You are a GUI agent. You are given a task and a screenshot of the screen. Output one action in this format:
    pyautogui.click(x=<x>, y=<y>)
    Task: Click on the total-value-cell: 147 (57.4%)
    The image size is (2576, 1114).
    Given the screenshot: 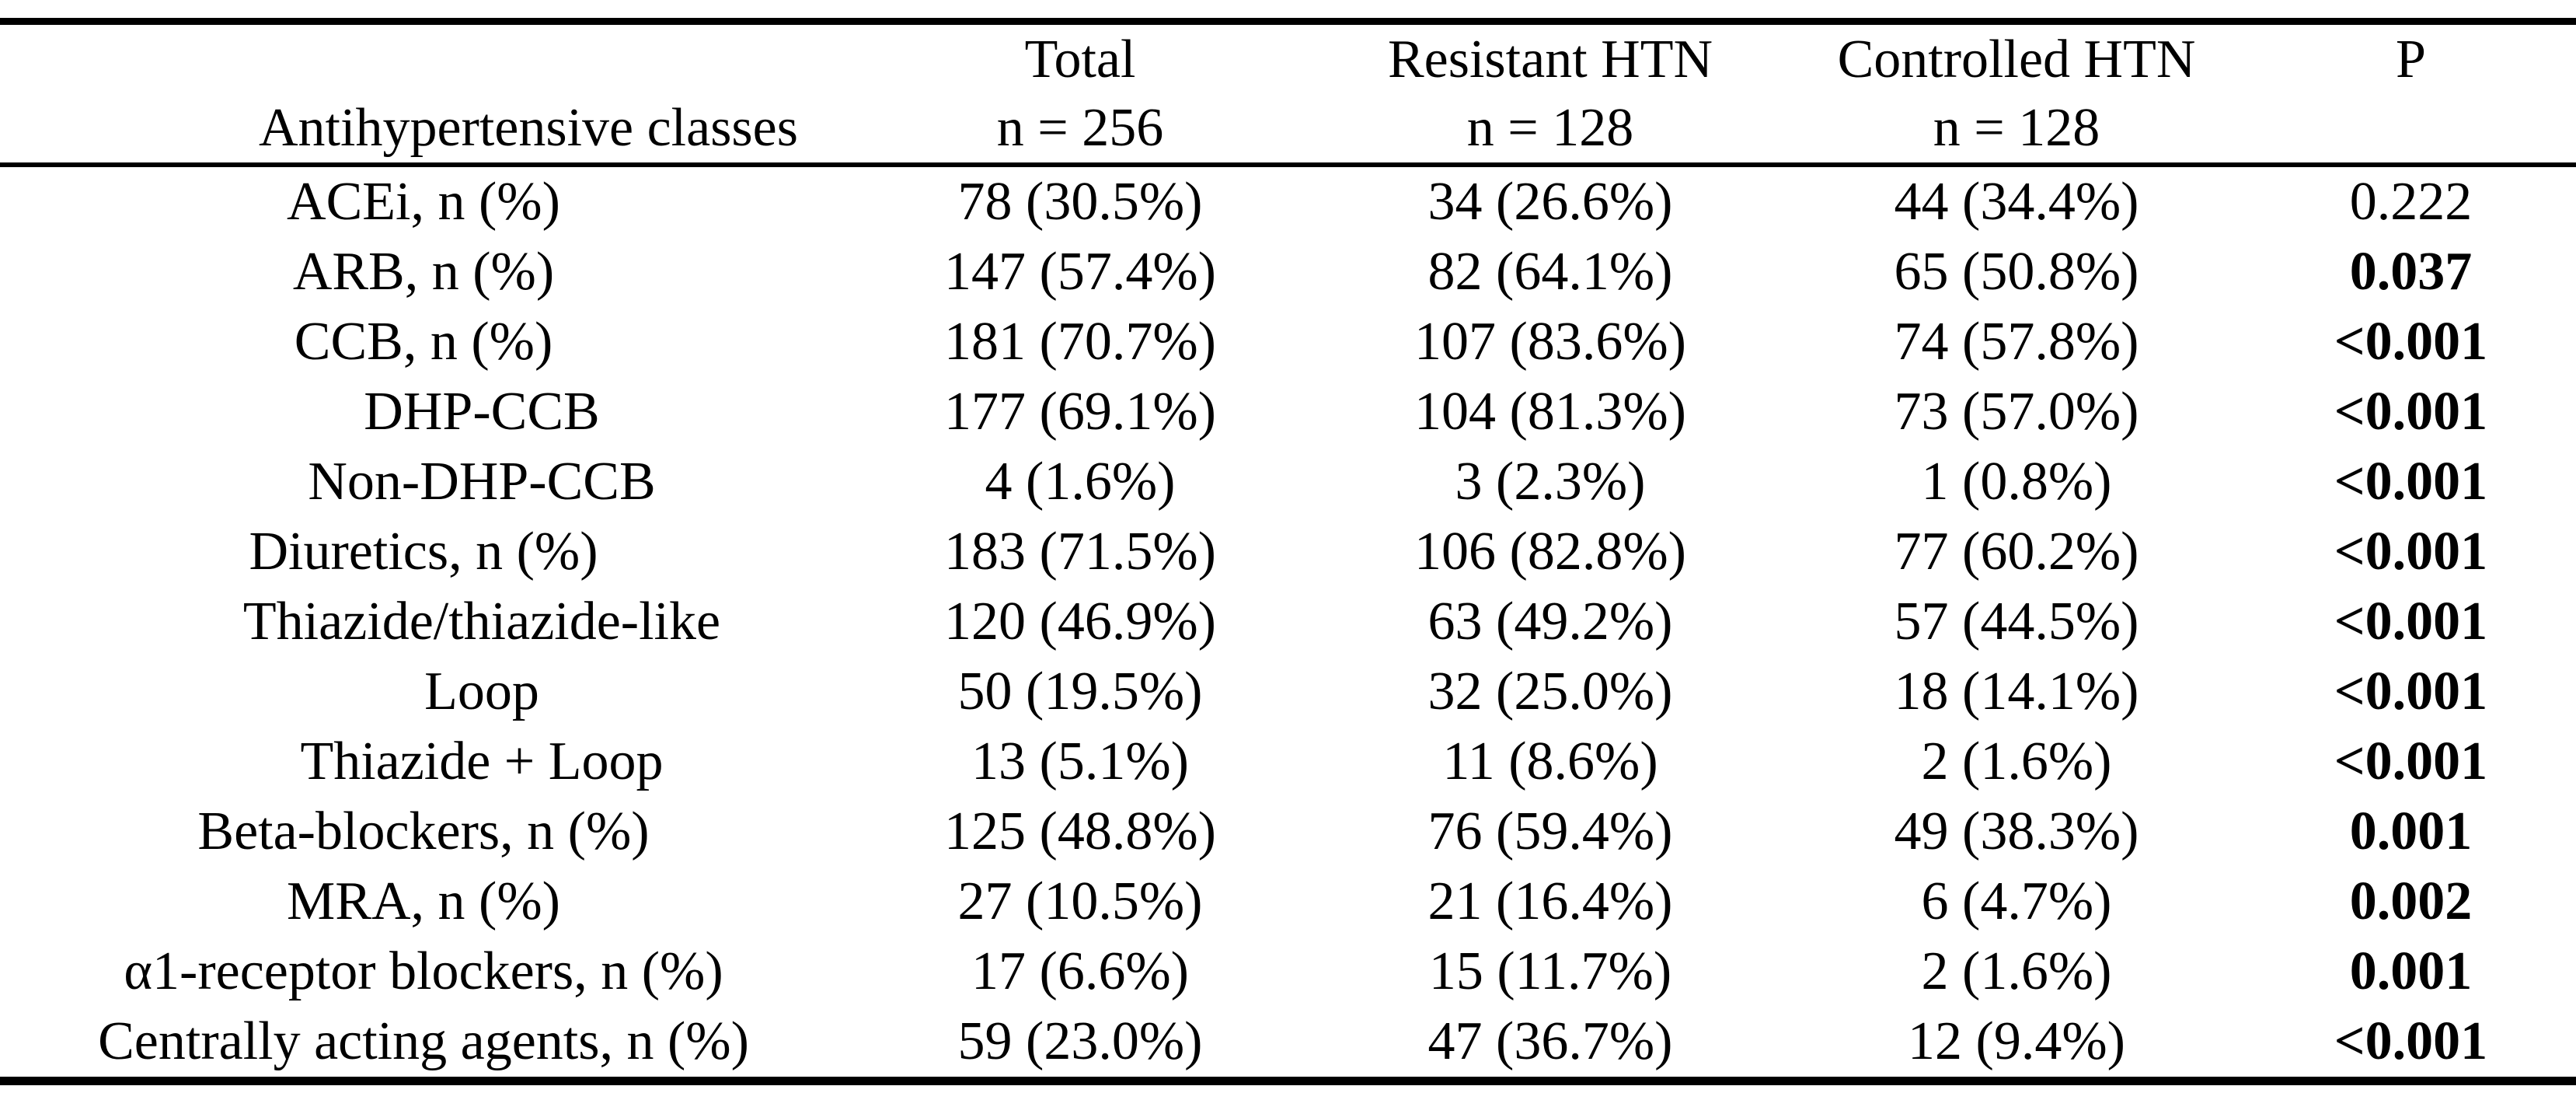 What is the action you would take?
    pyautogui.click(x=1080, y=272)
    